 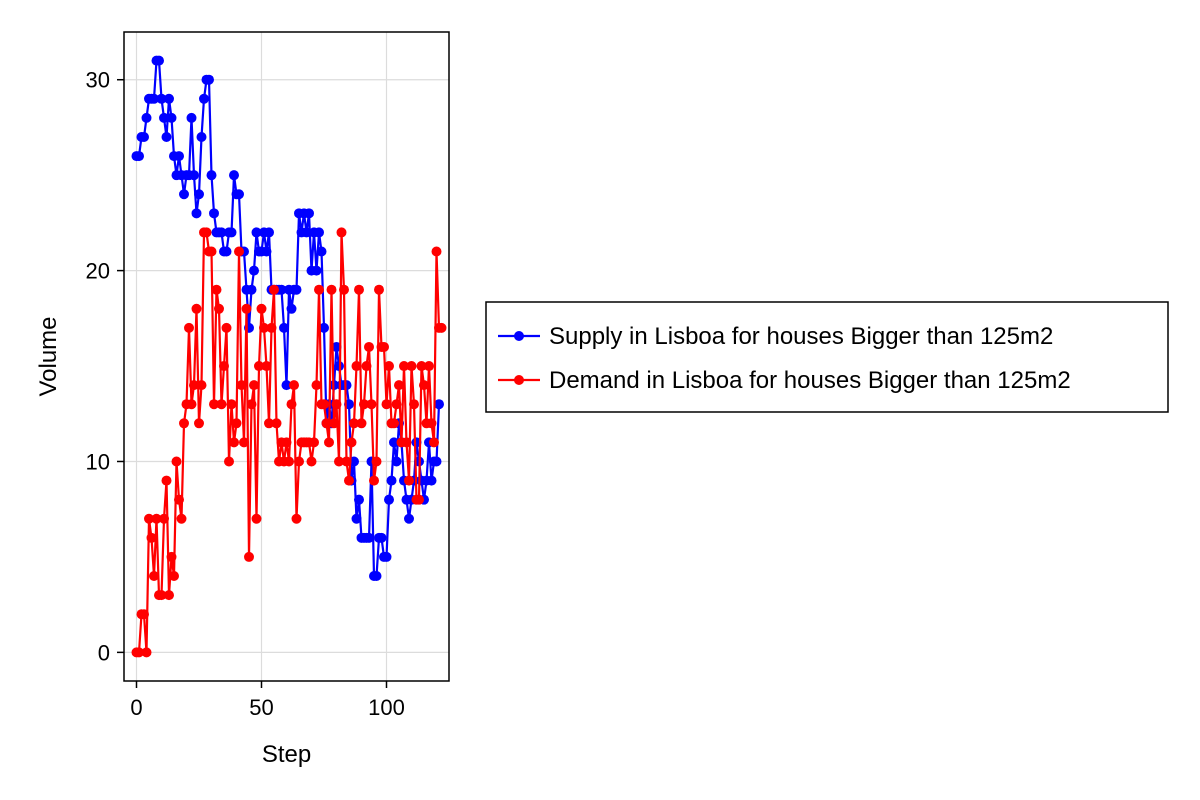 I want to click on y-tick-label-2: 20, so click(x=98, y=271).